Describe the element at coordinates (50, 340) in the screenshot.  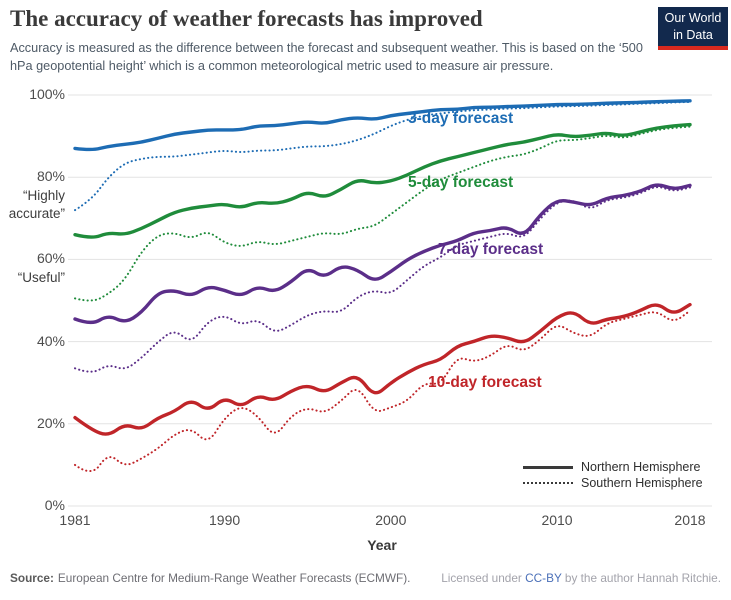
I see `y-axis-tick-40: 40%` at that location.